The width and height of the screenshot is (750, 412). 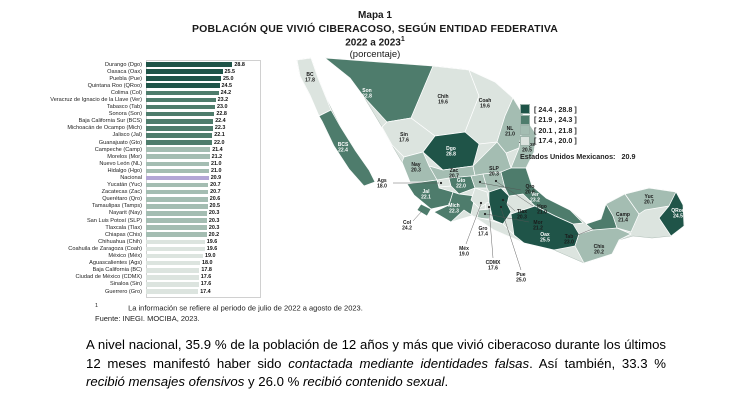 I want to click on bar-label: Tabasco (Tab), so click(x=124, y=107).